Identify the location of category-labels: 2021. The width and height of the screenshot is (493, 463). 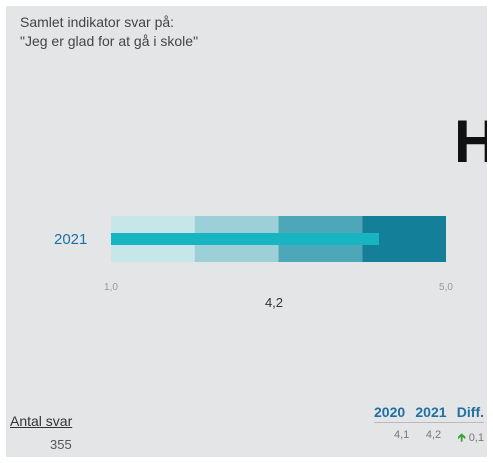
(70, 239).